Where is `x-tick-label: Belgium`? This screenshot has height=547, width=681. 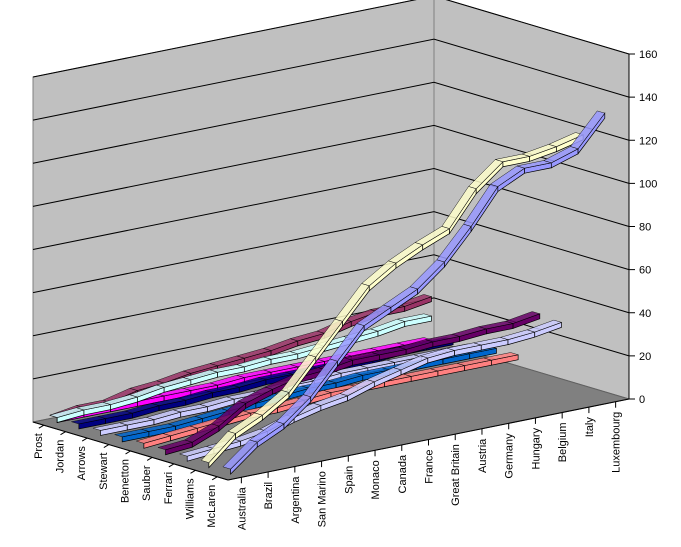 x-tick-label: Belgium is located at coordinates (563, 443).